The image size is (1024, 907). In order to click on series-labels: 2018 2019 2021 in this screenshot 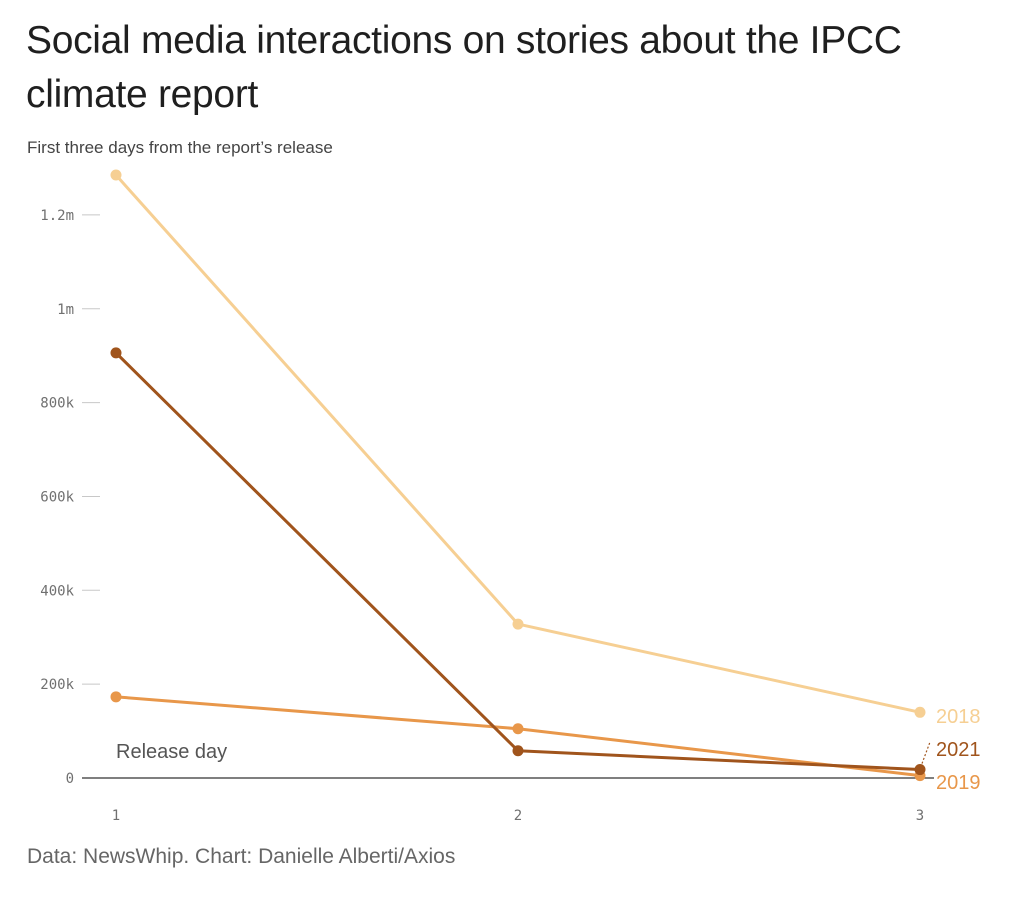, I will do `click(951, 750)`.